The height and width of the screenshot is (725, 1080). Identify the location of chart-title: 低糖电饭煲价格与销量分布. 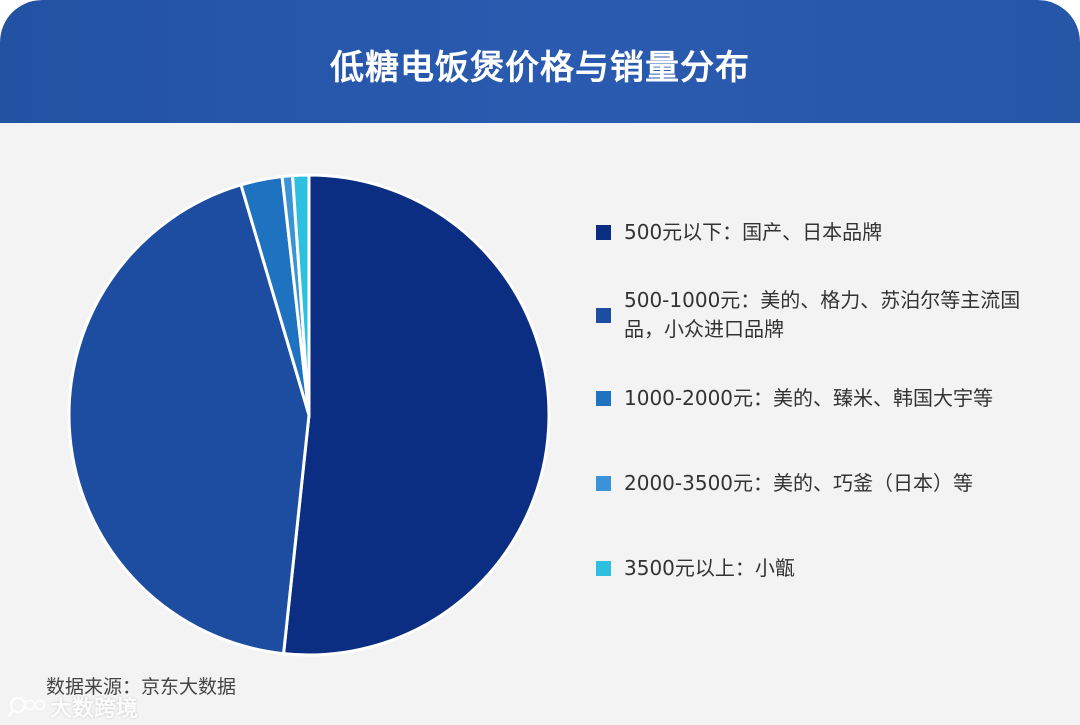
(540, 68).